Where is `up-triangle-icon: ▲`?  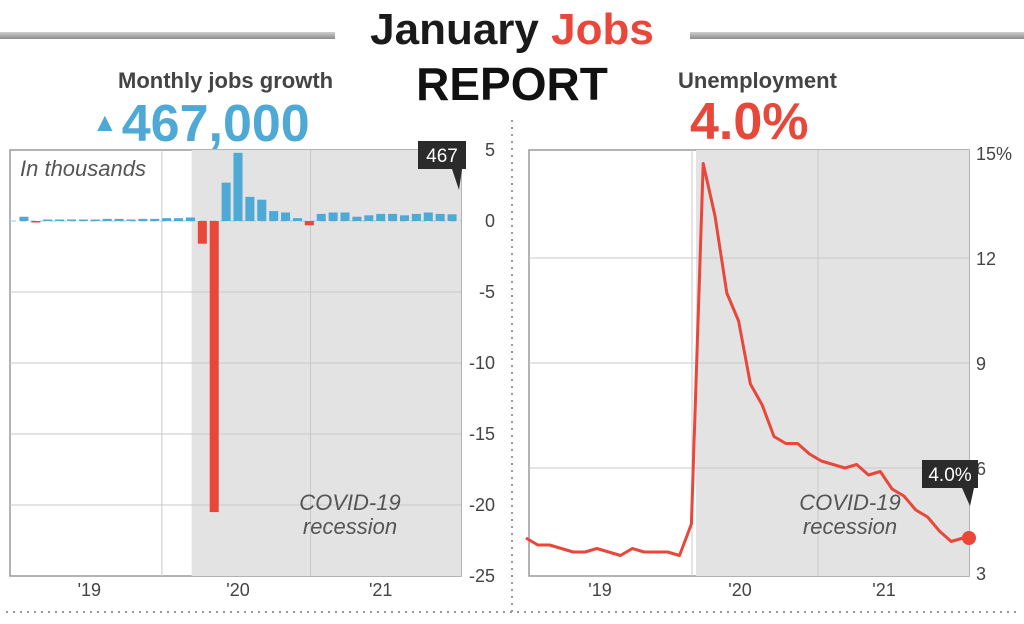 up-triangle-icon: ▲ is located at coordinates (105, 122).